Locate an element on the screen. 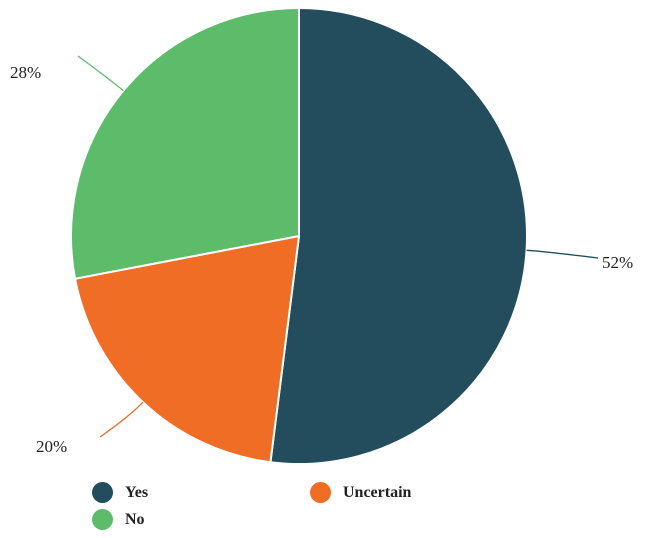  legend-item-yes: Yes is located at coordinates (201, 492).